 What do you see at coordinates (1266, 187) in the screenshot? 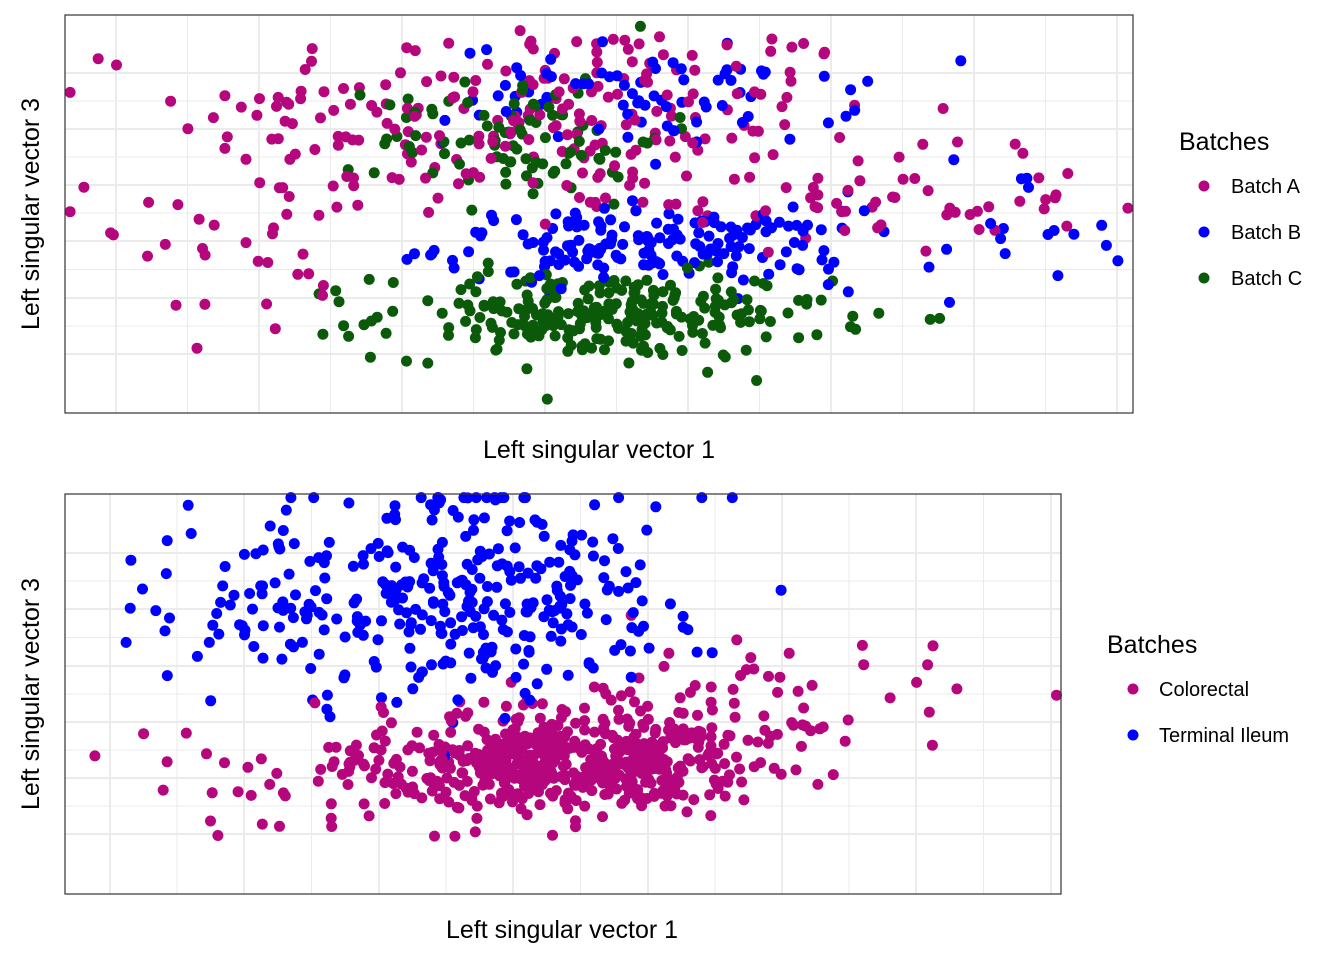
I see `legend-label-batch-a: Batch A` at bounding box center [1266, 187].